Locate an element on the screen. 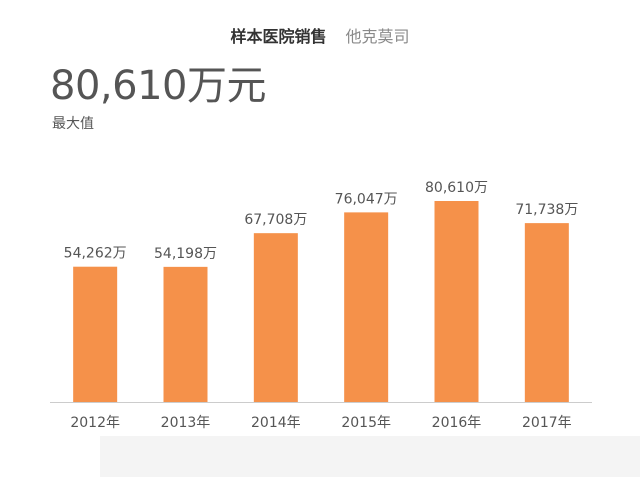  x-tick-label: 2013年 is located at coordinates (186, 423).